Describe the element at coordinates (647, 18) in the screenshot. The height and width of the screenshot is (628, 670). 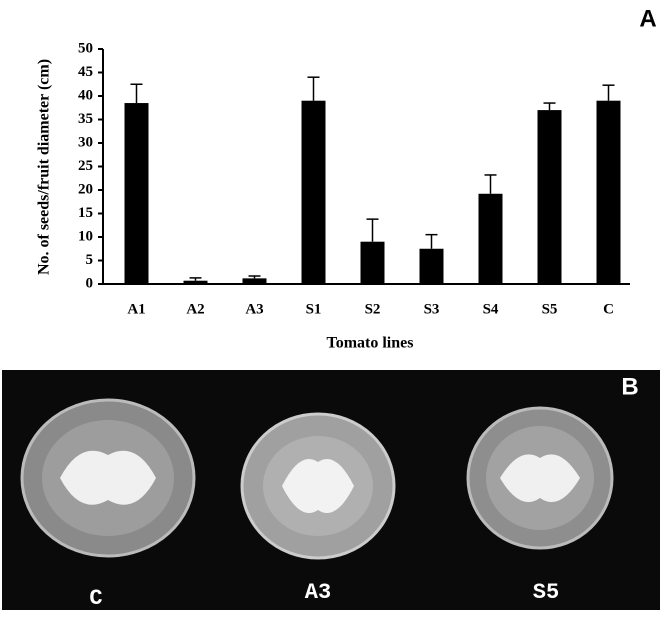
I see `panel-label: A` at that location.